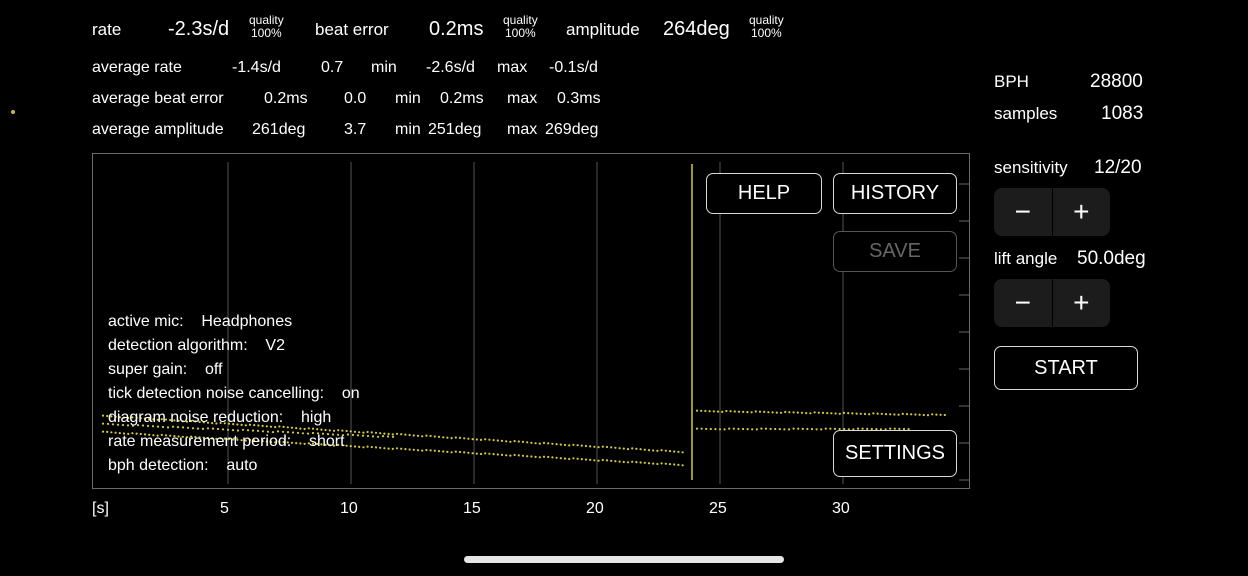 The image size is (1248, 576). I want to click on history-button: HISTORY, so click(895, 193).